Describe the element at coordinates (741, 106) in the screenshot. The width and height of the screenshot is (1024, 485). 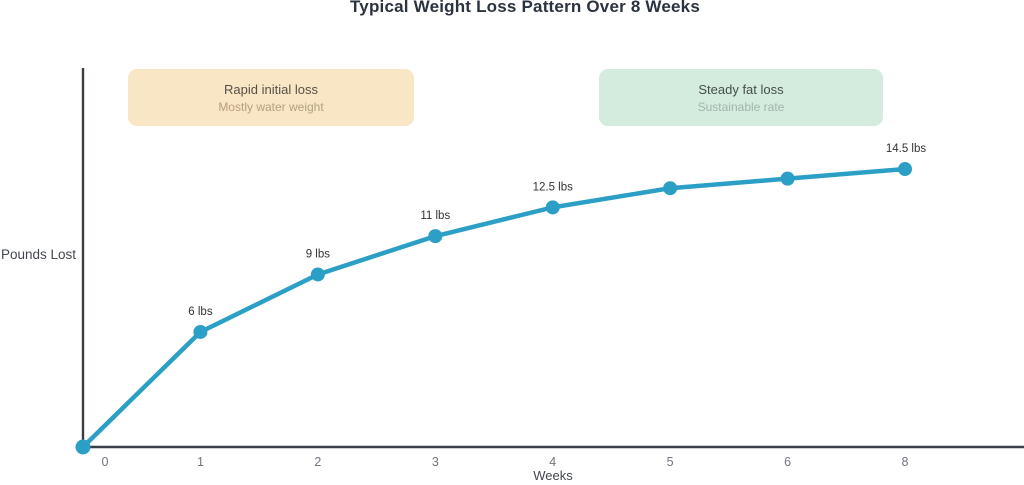
I see `annotation-subtitle: Sustainable rate` at that location.